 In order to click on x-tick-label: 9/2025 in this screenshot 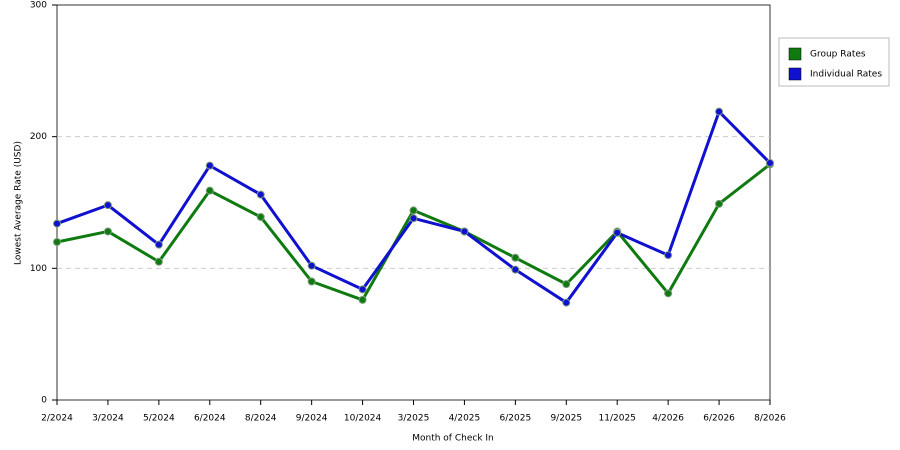, I will do `click(566, 419)`.